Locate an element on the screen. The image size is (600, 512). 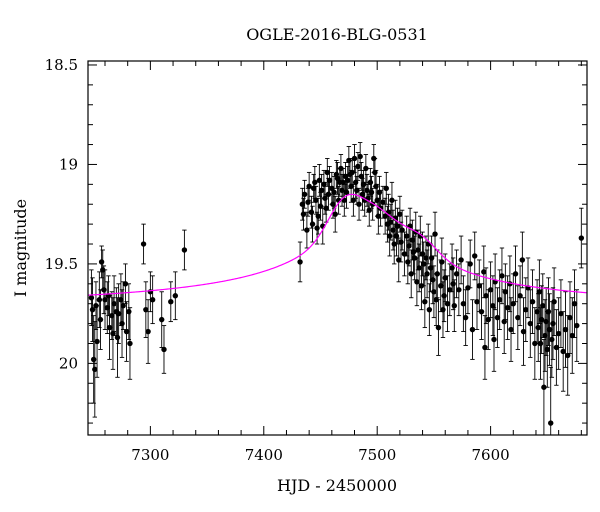
y-tick-label: 19 is located at coordinates (68, 164).